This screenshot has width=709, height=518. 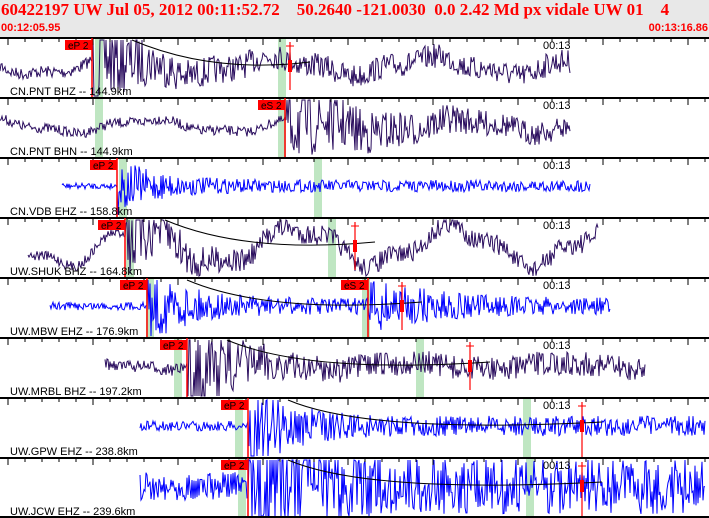 What do you see at coordinates (74, 332) in the screenshot?
I see `channel-label: UW.MBW EHZ -- 176.9km` at bounding box center [74, 332].